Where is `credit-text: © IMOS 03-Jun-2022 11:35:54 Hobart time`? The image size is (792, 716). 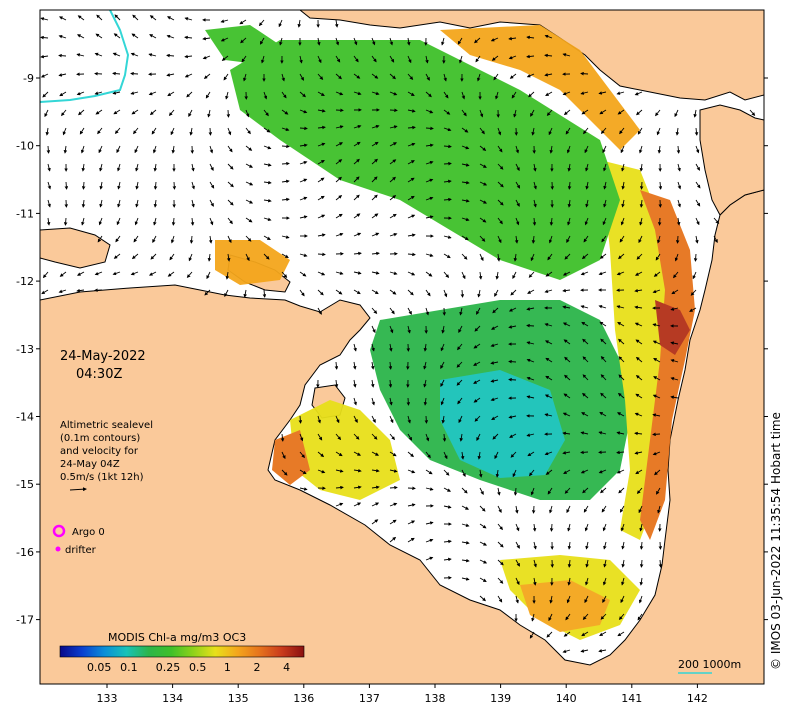 credit-text: © IMOS 03-Jun-2022 11:35:54 Hobart time is located at coordinates (776, 541).